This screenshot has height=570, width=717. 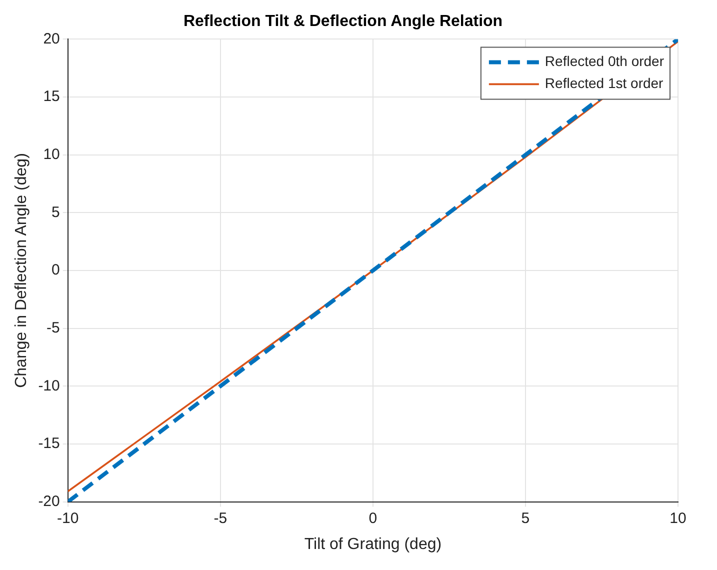 I want to click on y-axis-title: Change in Deflection Angle (deg), so click(x=21, y=270).